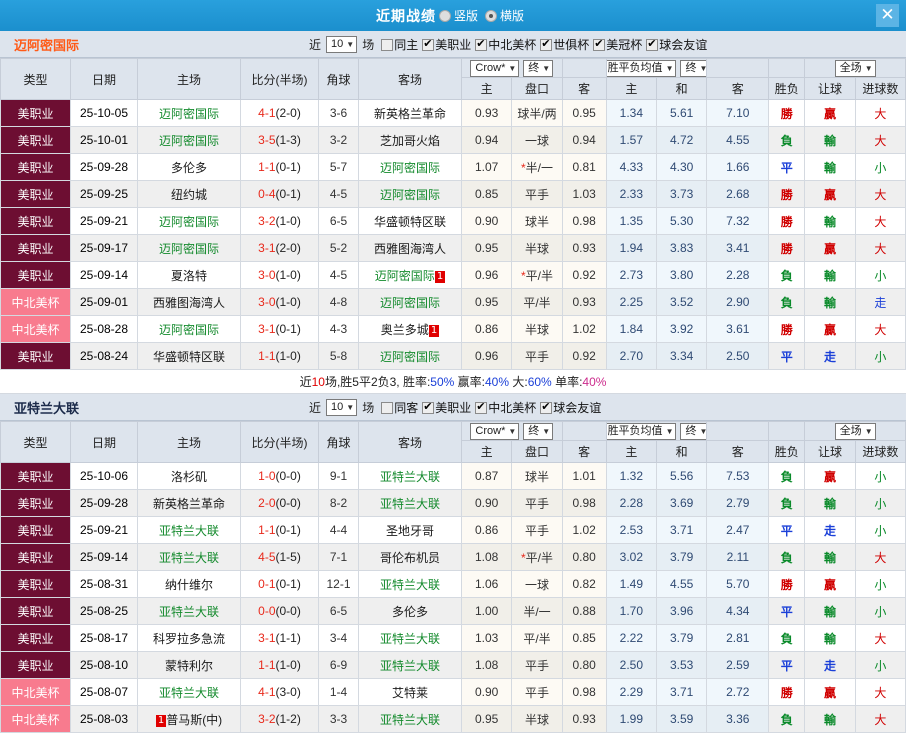 The image size is (906, 751). Describe the element at coordinates (406, 407) in the screenshot. I see `same-side-label: 同客` at that location.